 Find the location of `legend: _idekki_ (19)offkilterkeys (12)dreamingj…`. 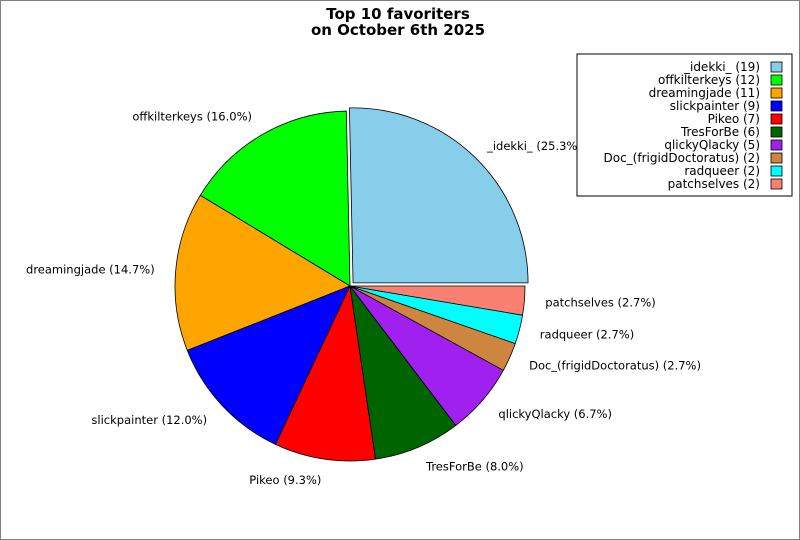

legend: _idekki_ (19)offkilterkeys (12)dreamingj… is located at coordinates (684, 125).